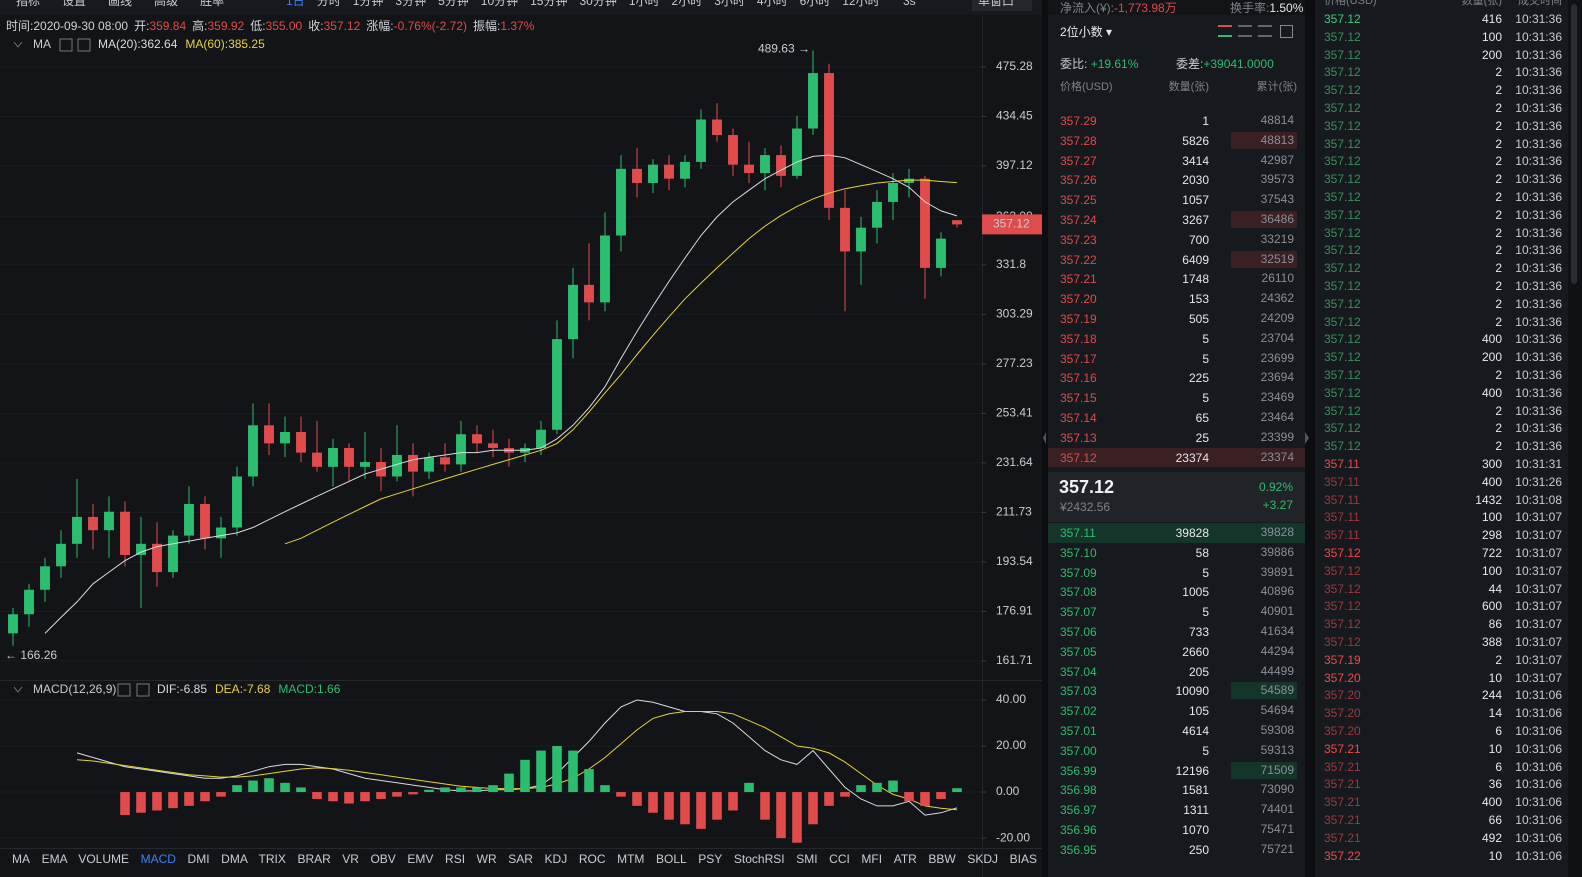  Describe the element at coordinates (772, 4) in the screenshot. I see `interval: 4小时` at that location.